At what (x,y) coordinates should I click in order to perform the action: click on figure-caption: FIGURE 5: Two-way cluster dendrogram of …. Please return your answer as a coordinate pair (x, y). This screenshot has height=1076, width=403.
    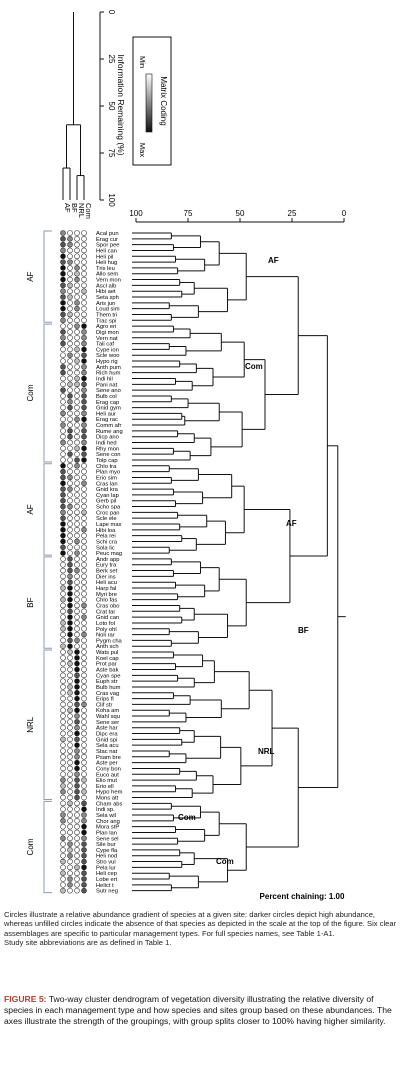
    Looking at the image, I should click on (201, 1010).